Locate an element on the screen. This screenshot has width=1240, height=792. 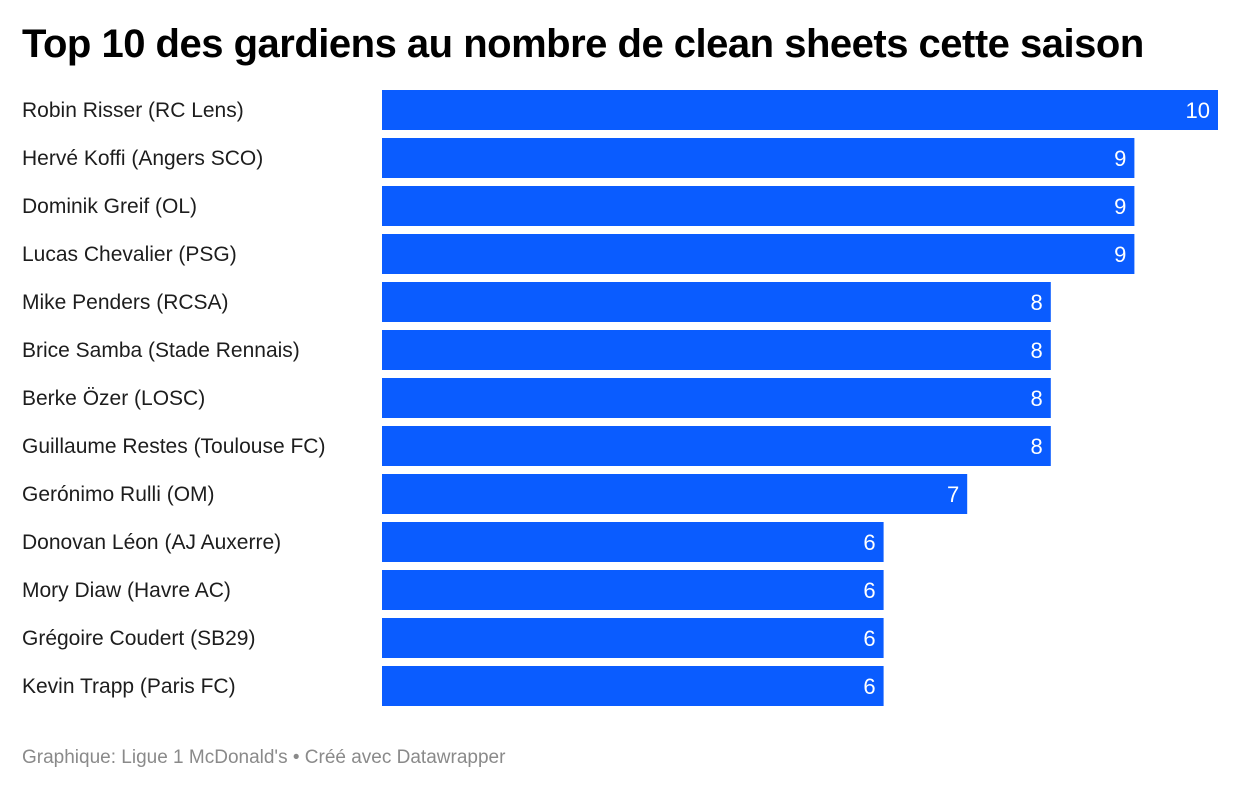
category-label: Dominik Greif (OL) is located at coordinates (109, 206).